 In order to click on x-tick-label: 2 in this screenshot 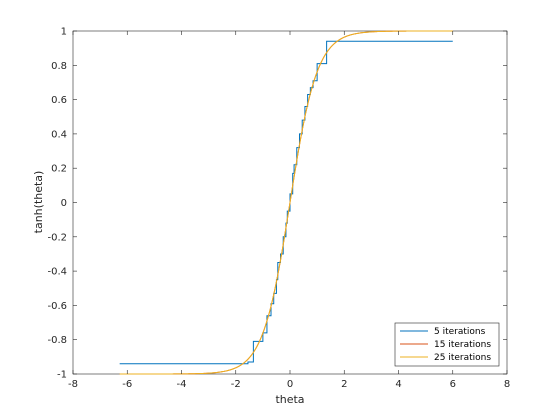, I will do `click(344, 384)`.